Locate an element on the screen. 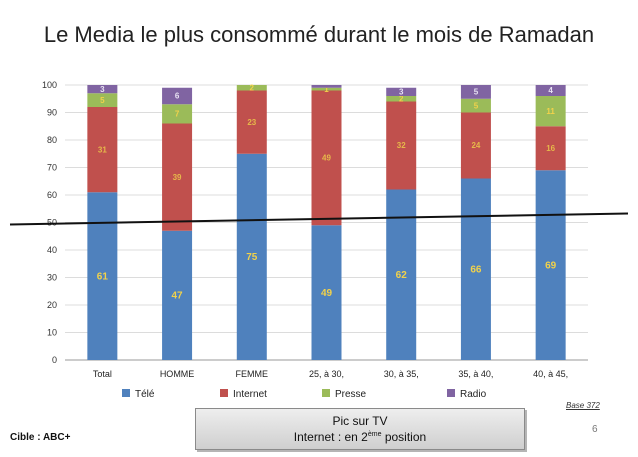  y-tick-label: 90 is located at coordinates (52, 113).